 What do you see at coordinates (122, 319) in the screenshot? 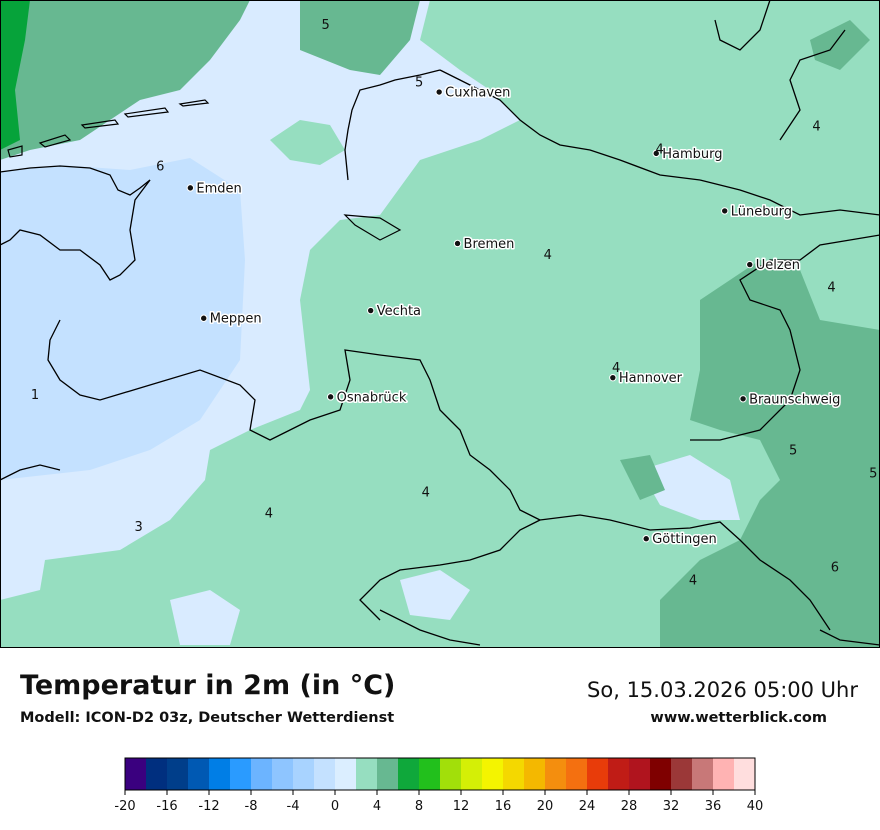
I see `cold-land-west` at bounding box center [122, 319].